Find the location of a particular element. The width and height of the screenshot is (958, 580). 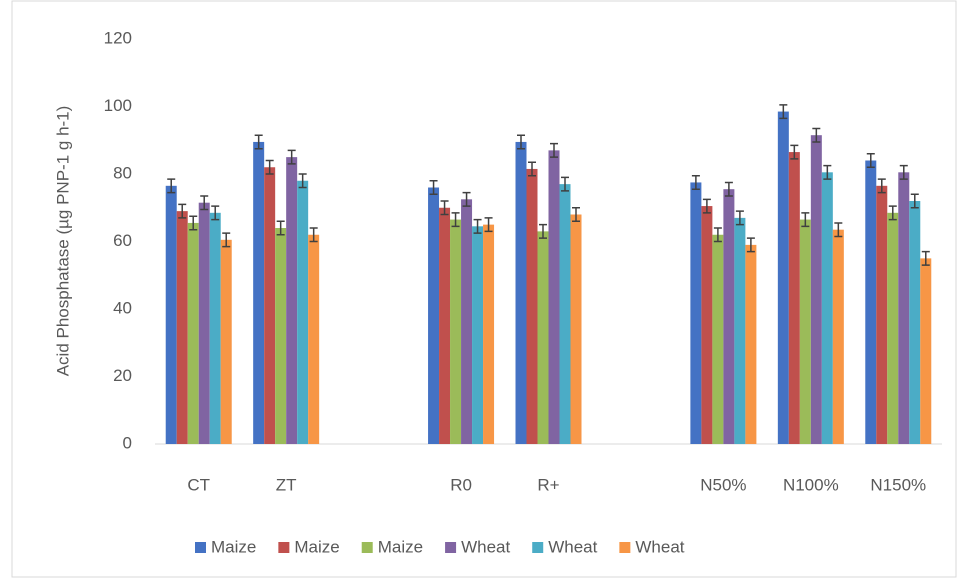

y-tick-label: 80 is located at coordinates (122, 172).